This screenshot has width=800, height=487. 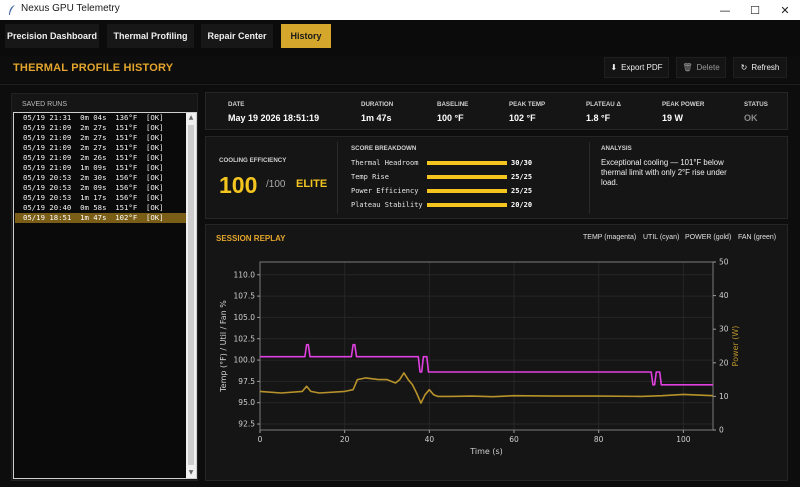 I want to click on page-title: THERMAL PROFILE HISTORY, so click(x=93, y=68).